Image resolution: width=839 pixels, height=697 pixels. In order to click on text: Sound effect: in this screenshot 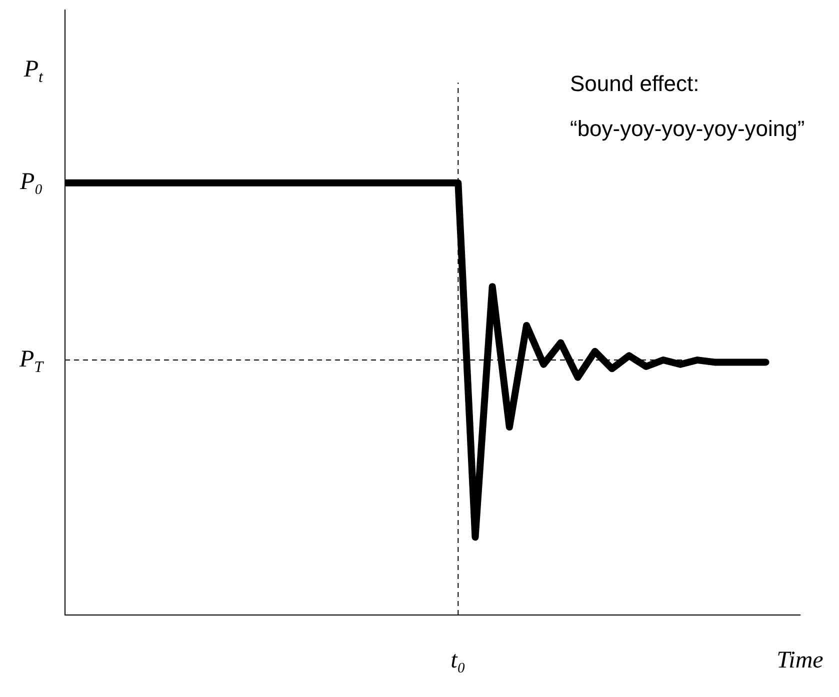, I will do `click(635, 83)`.